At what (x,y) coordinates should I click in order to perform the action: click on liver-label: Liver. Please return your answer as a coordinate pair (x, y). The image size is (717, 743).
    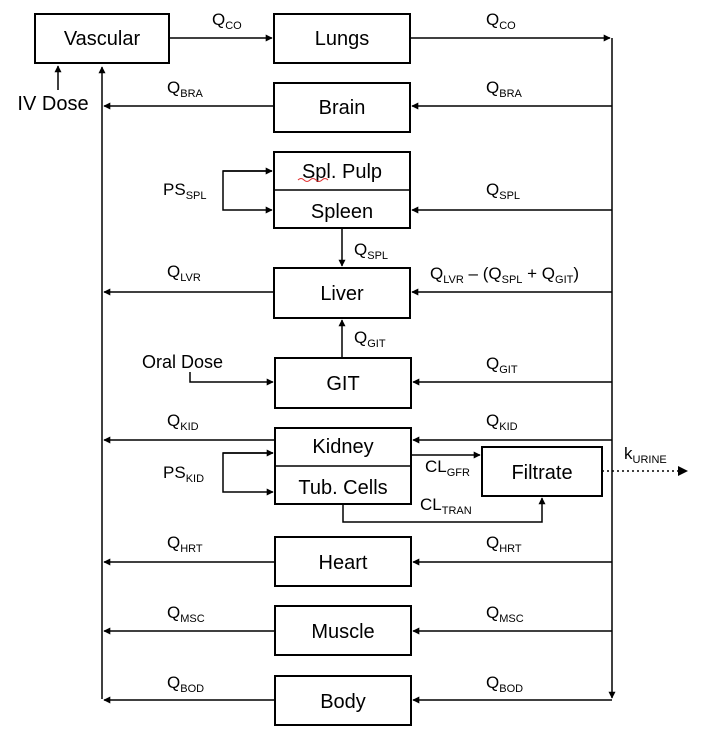
    Looking at the image, I should click on (342, 294).